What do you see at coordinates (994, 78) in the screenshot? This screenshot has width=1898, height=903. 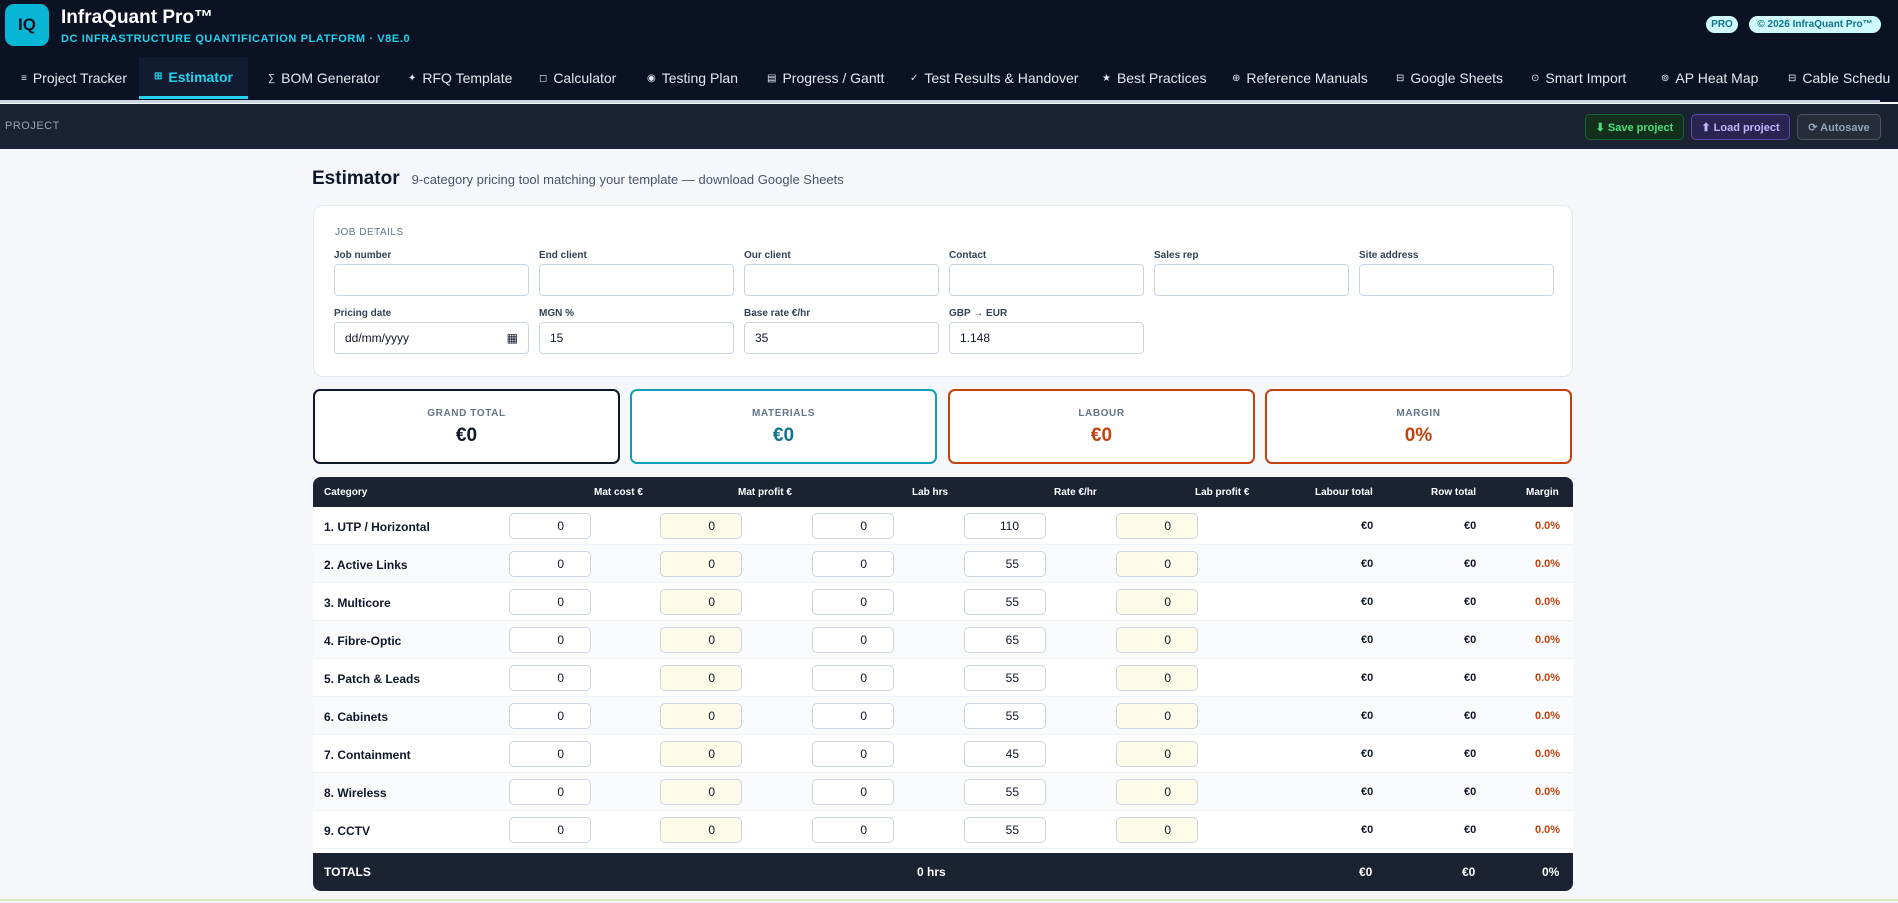 I see `tab-test-results: ✓ Test Results & Handover` at bounding box center [994, 78].